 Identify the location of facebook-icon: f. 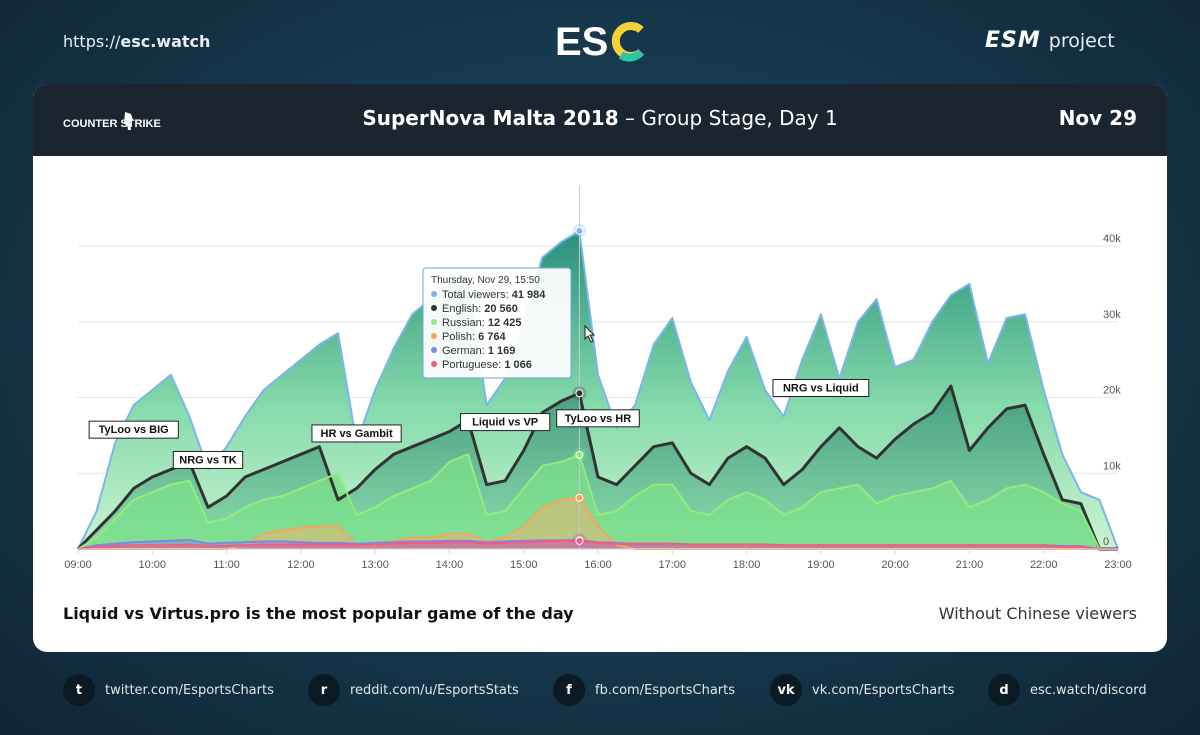
(569, 690).